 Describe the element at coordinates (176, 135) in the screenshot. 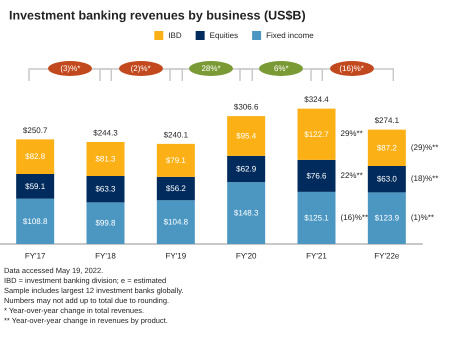

I see `total-label: $240.1` at that location.